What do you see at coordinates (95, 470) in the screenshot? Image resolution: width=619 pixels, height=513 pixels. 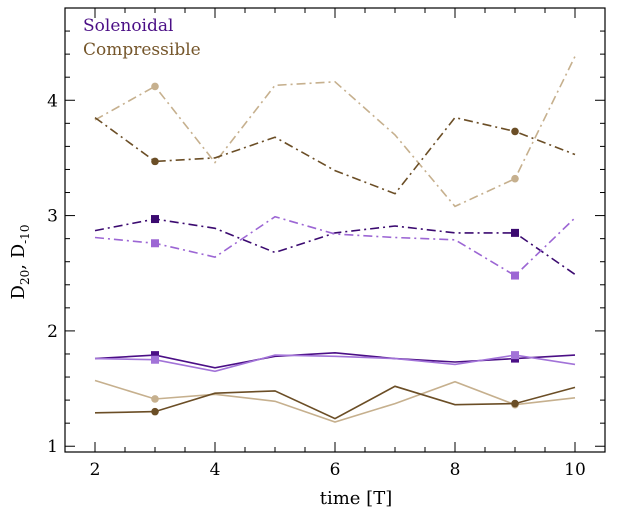 I see `x-tick-label: 2` at bounding box center [95, 470].